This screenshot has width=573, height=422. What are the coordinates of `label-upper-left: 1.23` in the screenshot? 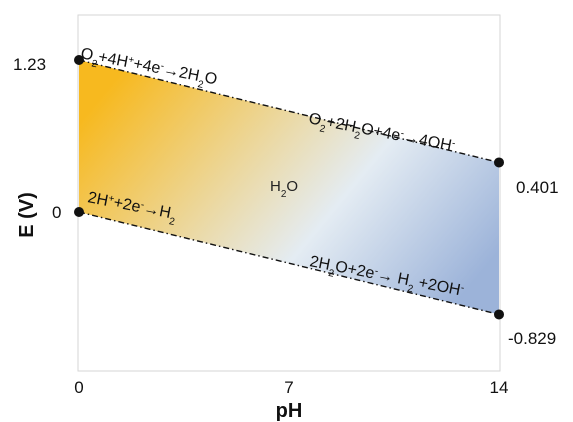 It's located at (29, 64).